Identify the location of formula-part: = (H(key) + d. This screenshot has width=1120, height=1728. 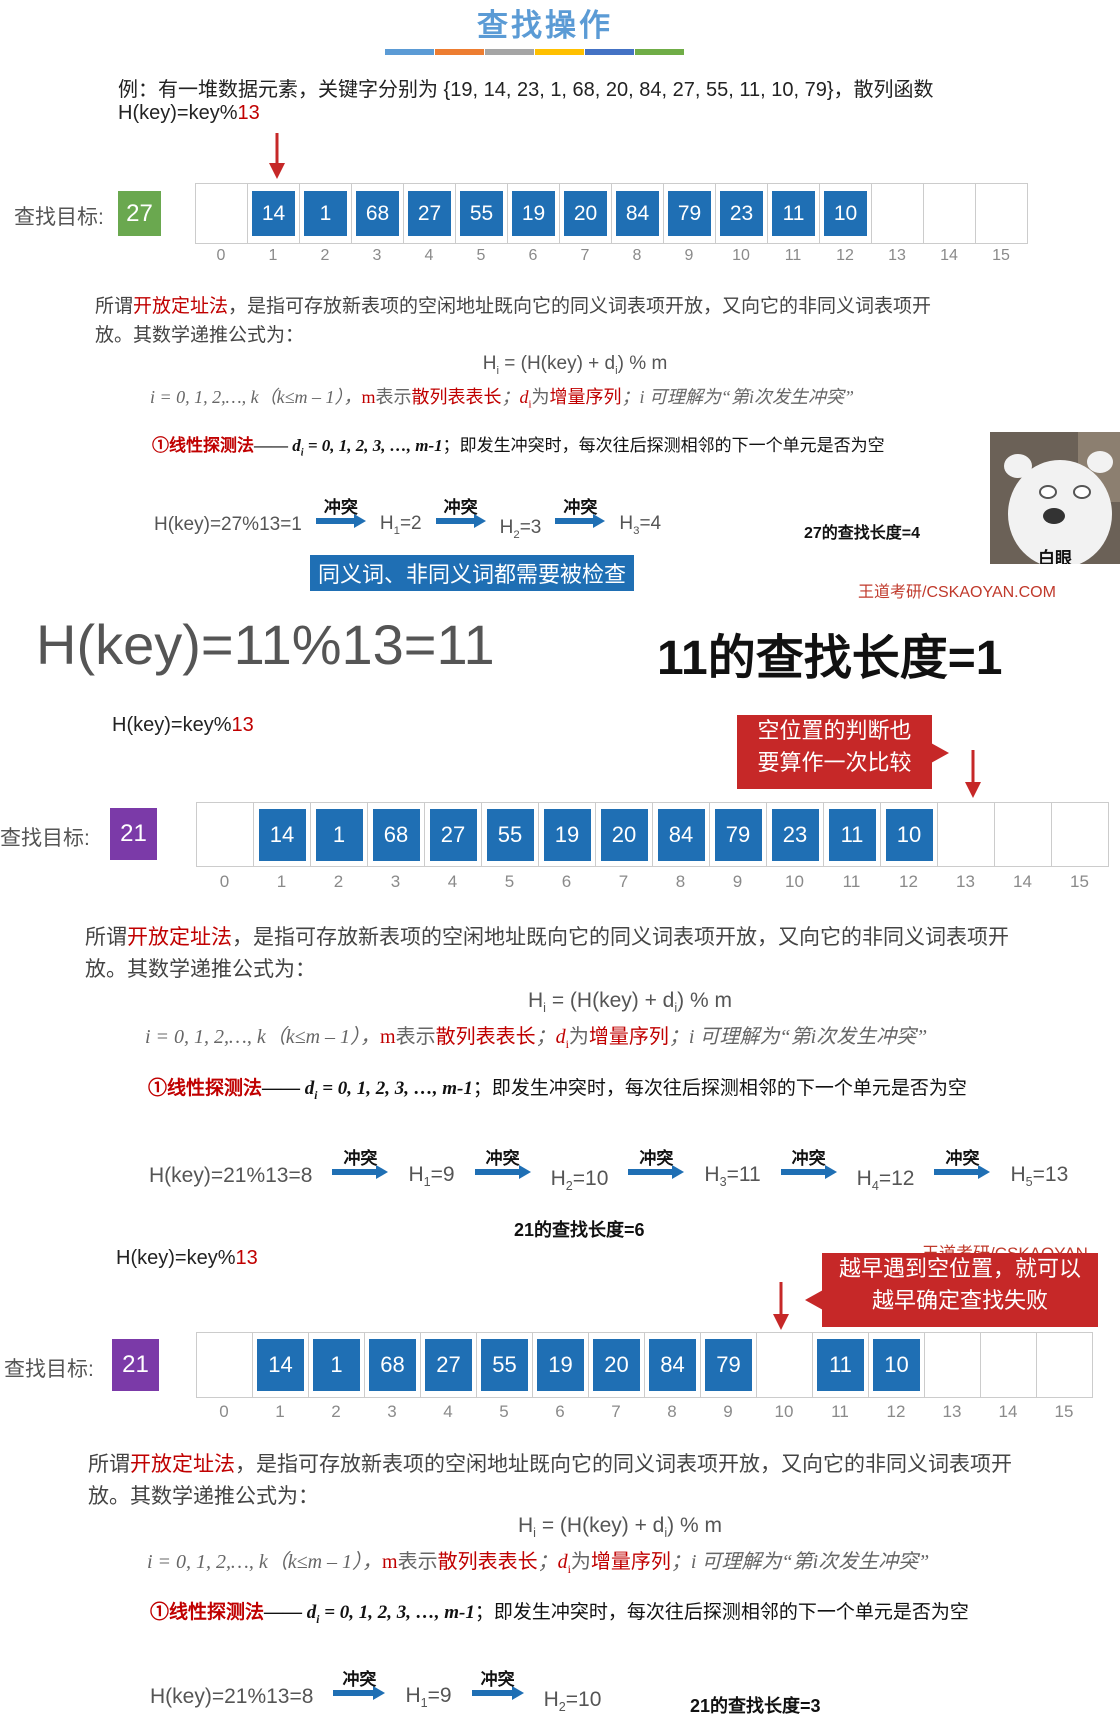
(610, 1000).